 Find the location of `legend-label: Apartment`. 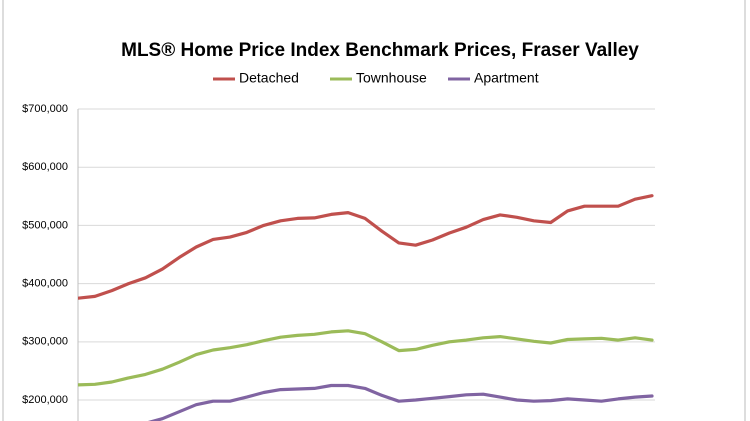

legend-label: Apartment is located at coordinates (506, 78).